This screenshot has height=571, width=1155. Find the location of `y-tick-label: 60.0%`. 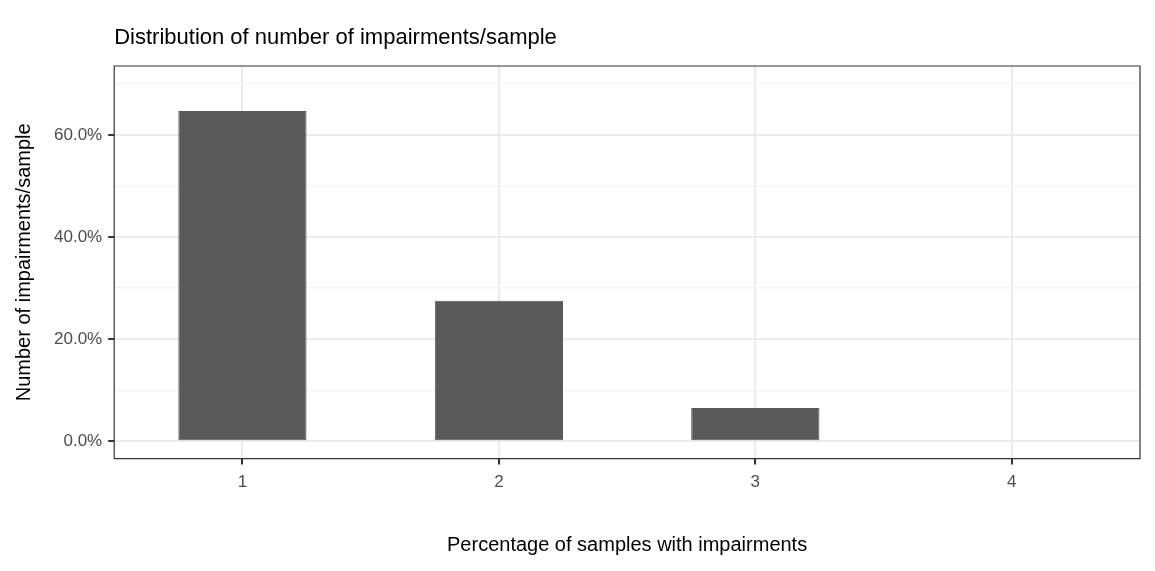

y-tick-label: 60.0% is located at coordinates (78, 134).